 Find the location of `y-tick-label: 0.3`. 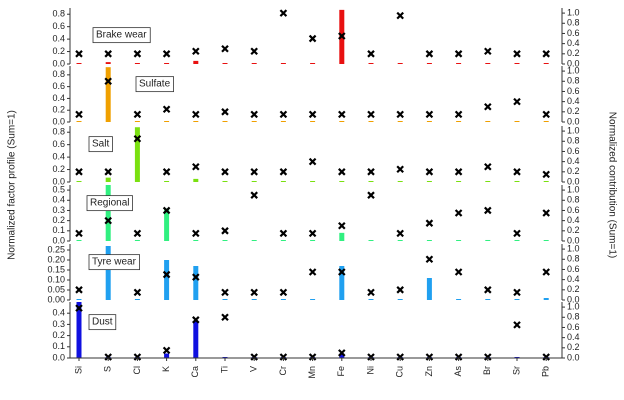

y-tick-label: 0.3 is located at coordinates (58, 324).